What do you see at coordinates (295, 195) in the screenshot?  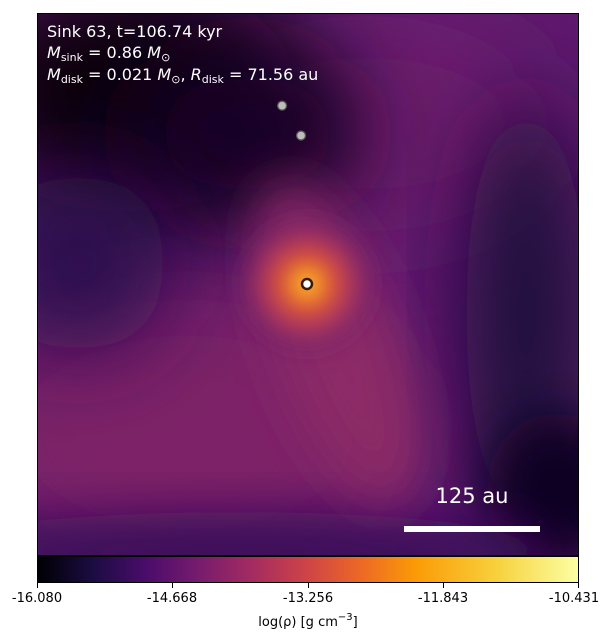 I see `sink-markers` at bounding box center [295, 195].